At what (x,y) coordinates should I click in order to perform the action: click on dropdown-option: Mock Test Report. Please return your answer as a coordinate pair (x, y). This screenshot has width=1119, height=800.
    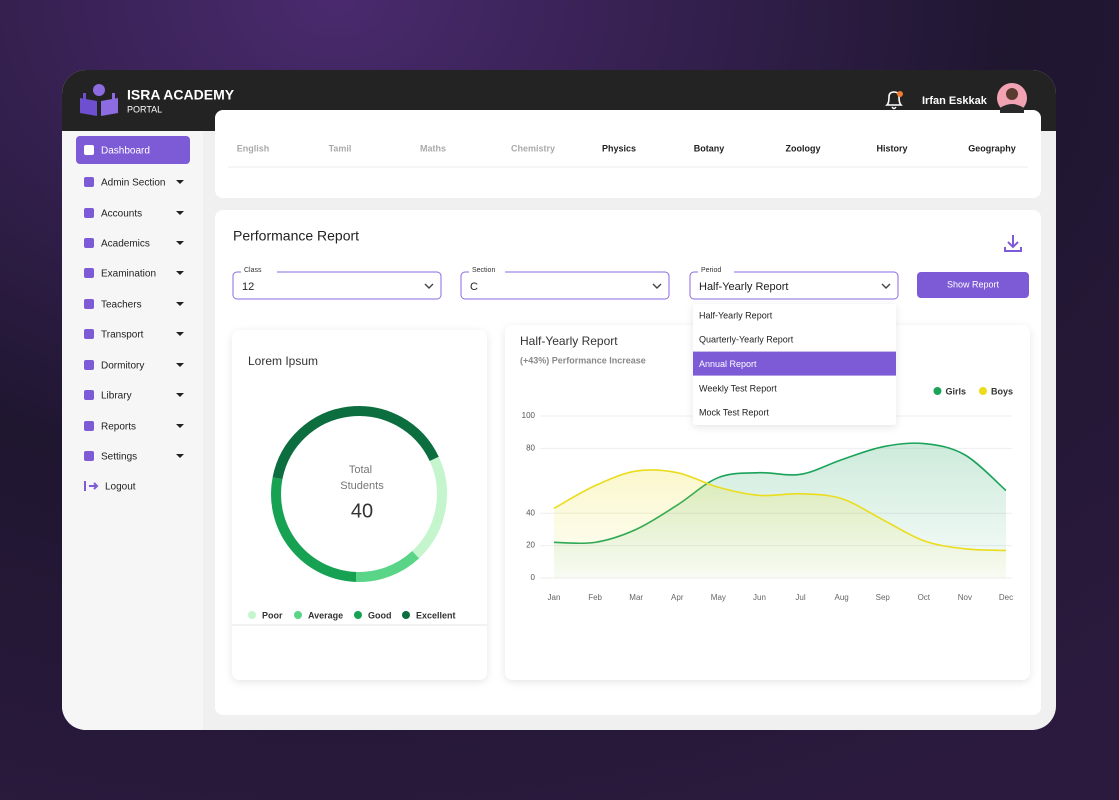
    Looking at the image, I should click on (734, 413).